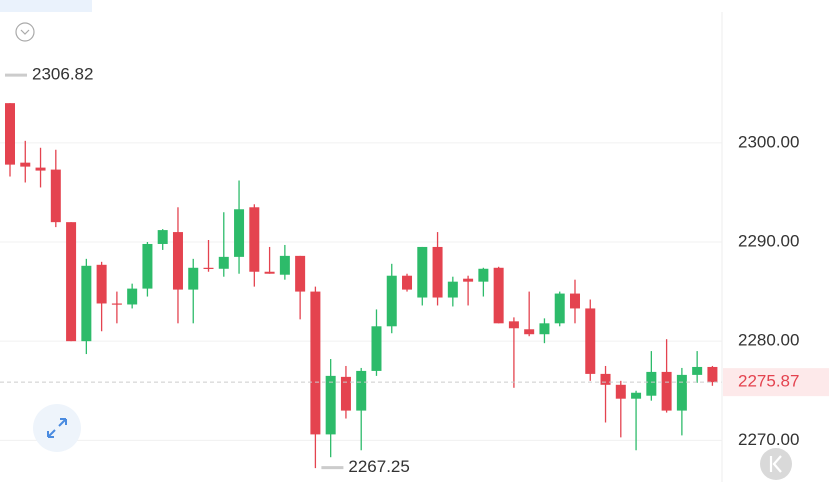 The width and height of the screenshot is (829, 492). I want to click on y-tick-label: 2290.00, so click(768, 240).